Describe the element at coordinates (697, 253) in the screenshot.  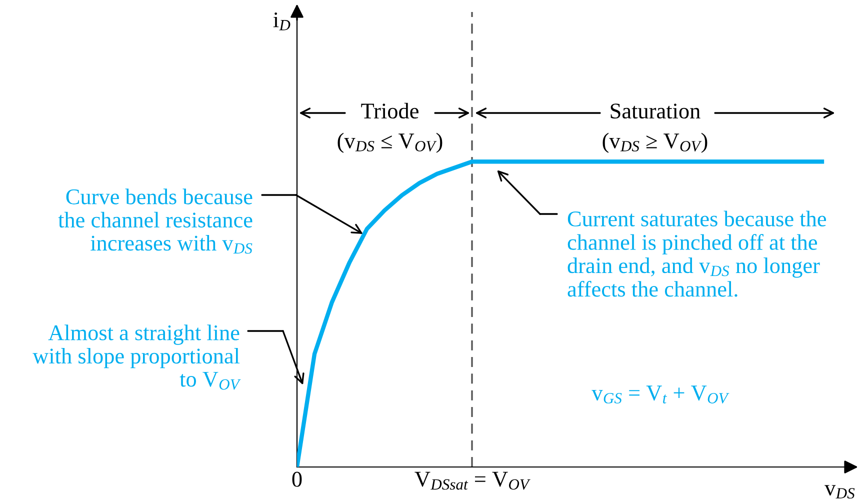
I see `annotation: Current saturates because the channel is pinched off at the drain end, and v$_{DS}$ no longer affects the channel.` at that location.